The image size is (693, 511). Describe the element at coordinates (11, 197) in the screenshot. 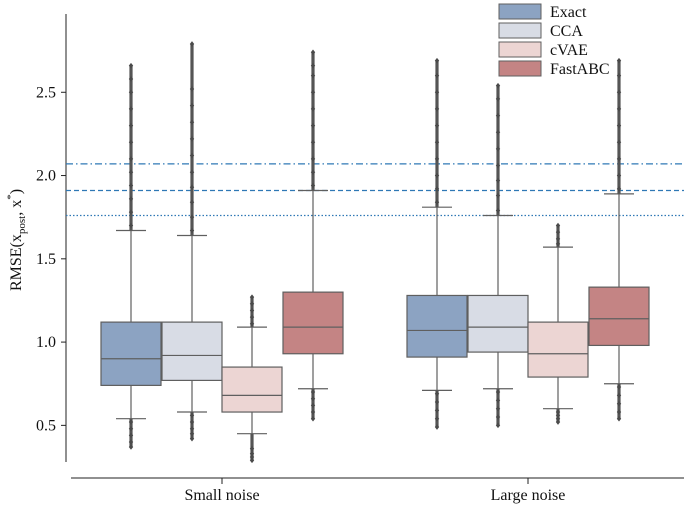

I see `y-axis-label-sup: *` at that location.